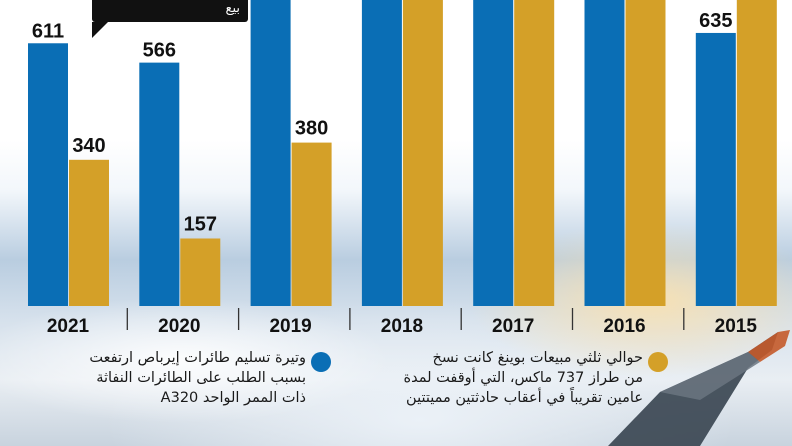 Image resolution: width=792 pixels, height=446 pixels. I want to click on bar-gold-2021, so click(89, 232).